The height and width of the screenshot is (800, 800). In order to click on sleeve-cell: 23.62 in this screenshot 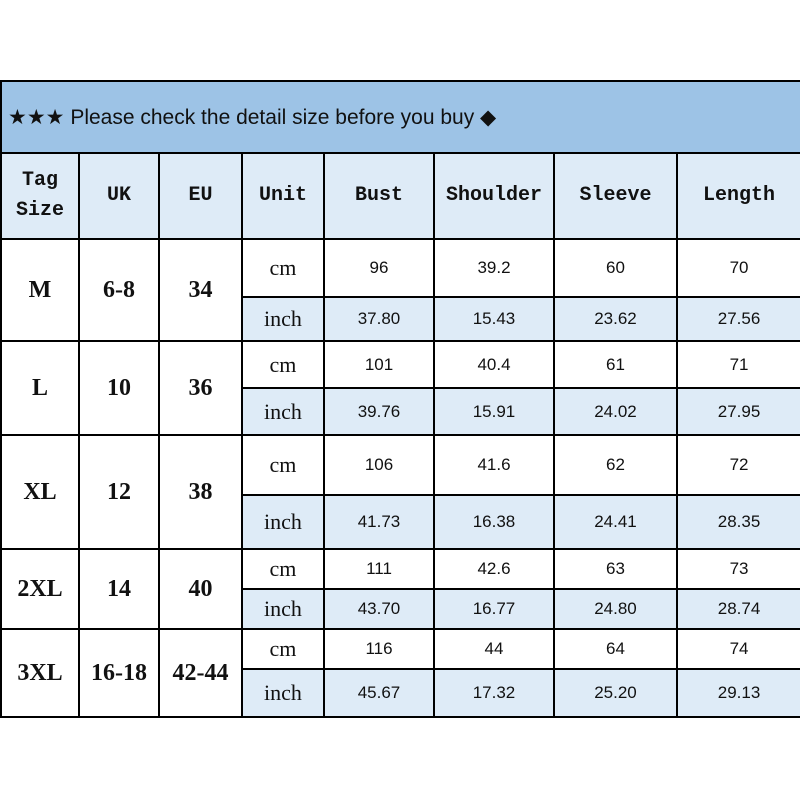, I will do `click(615, 319)`.